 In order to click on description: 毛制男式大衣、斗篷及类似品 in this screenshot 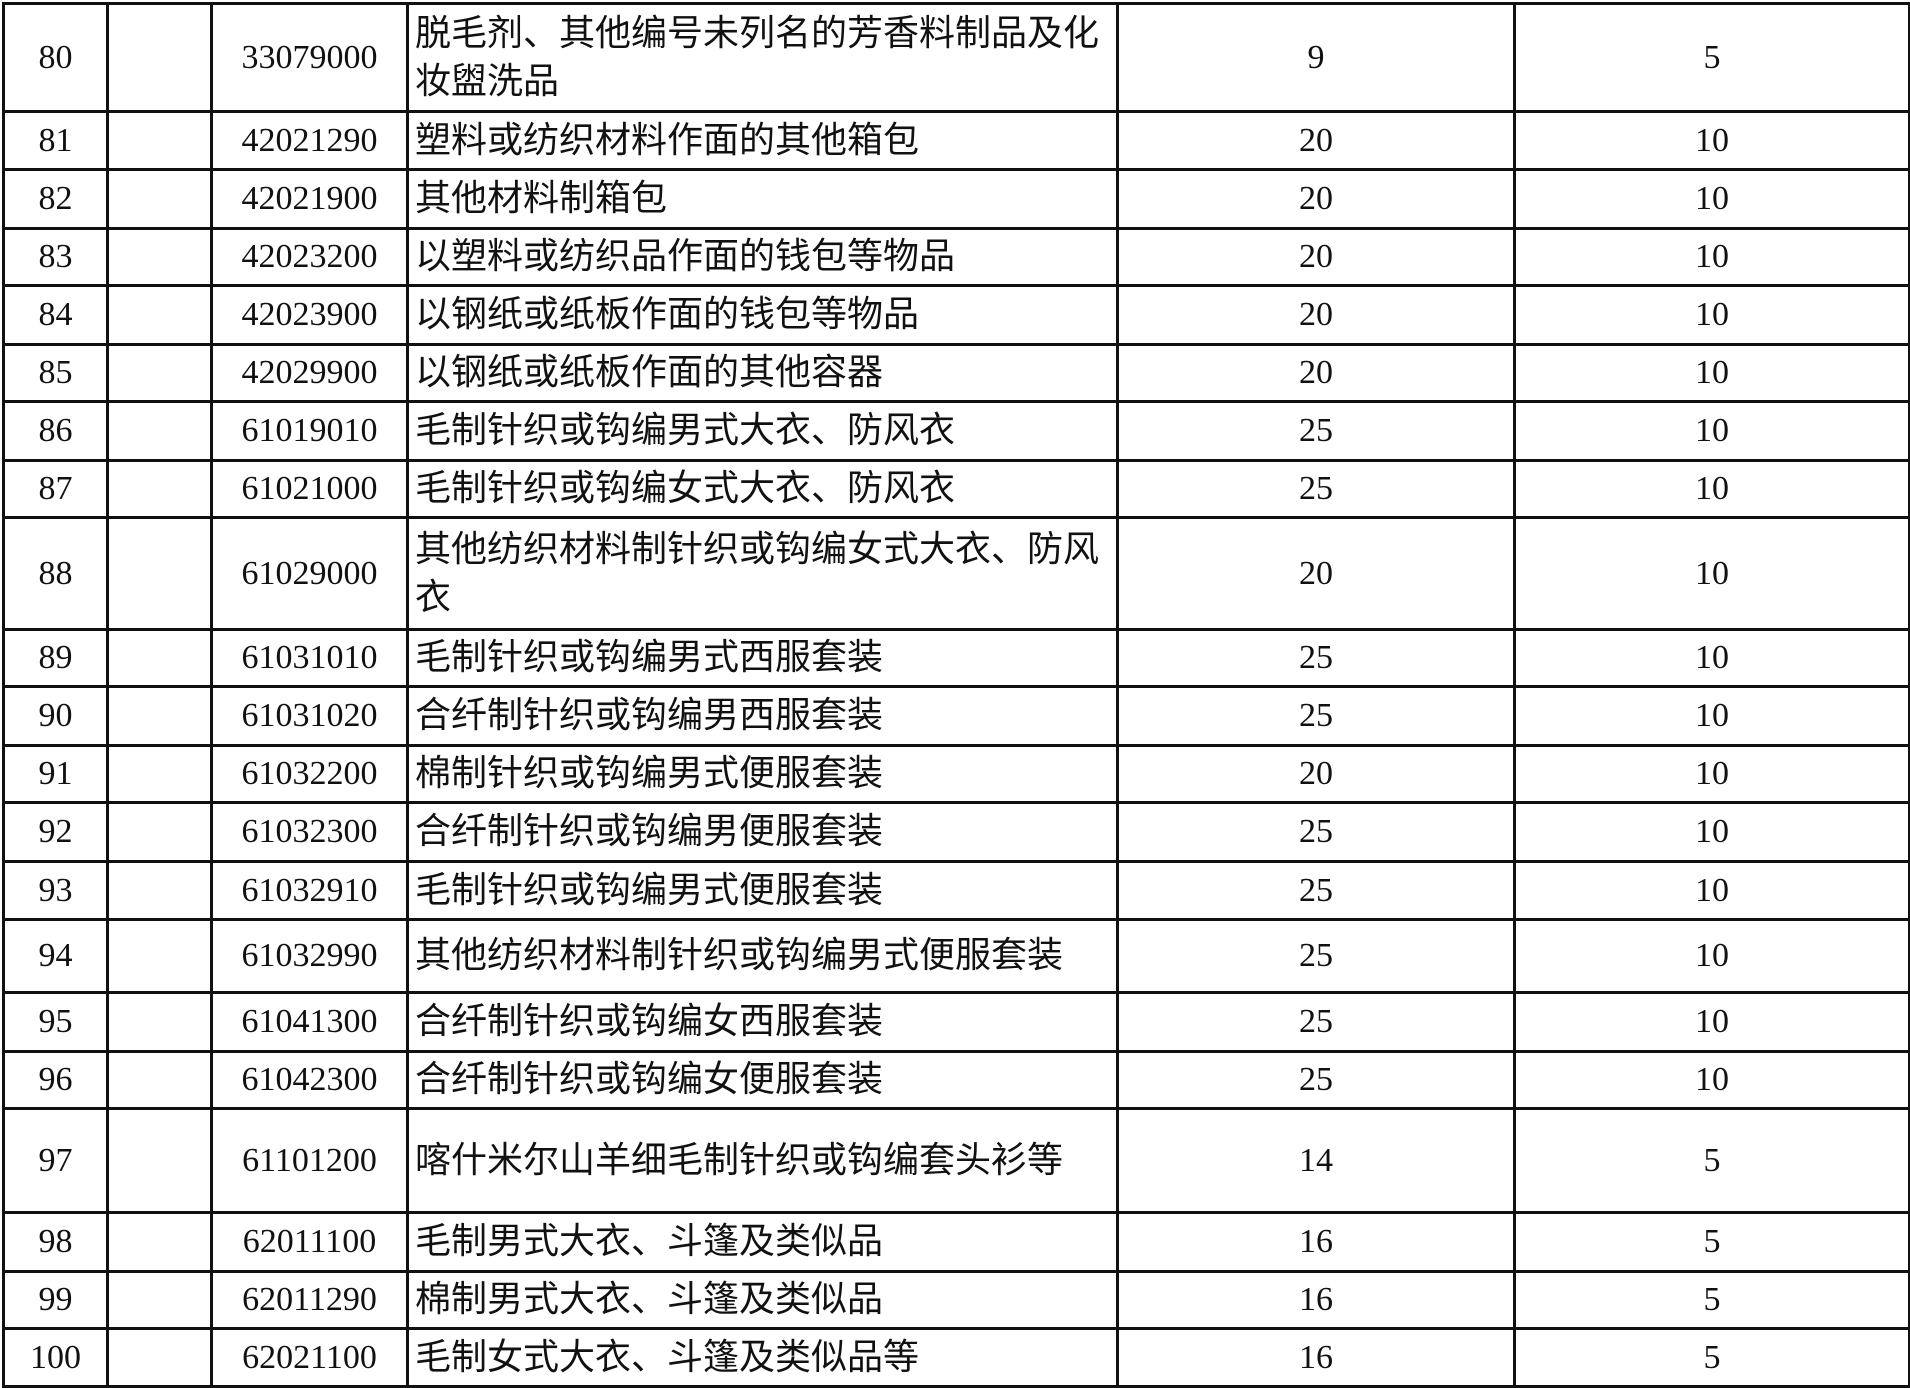, I will do `click(762, 1242)`.